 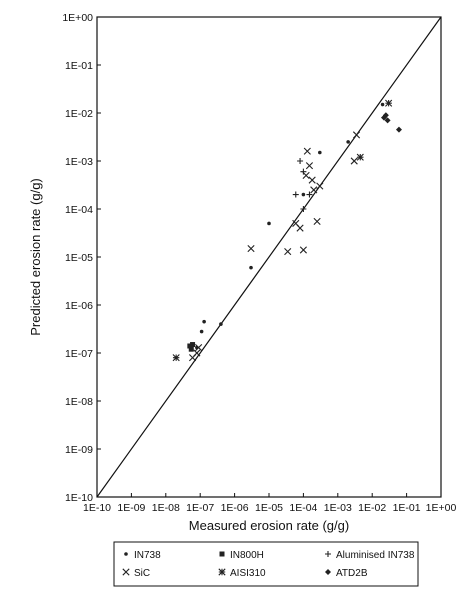 What do you see at coordinates (328, 554) in the screenshot?
I see `legend-marker-aluminised-in738` at bounding box center [328, 554].